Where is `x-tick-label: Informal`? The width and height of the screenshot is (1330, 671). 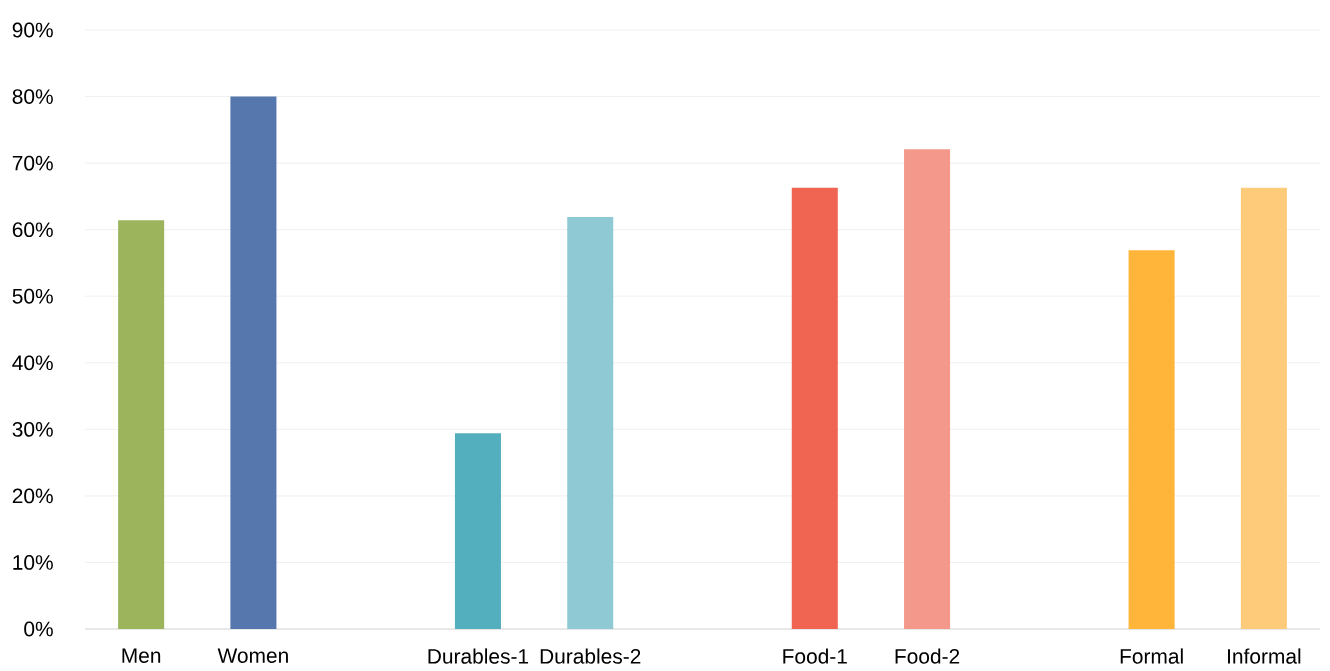
x-tick-label: Informal is located at coordinates (1264, 656).